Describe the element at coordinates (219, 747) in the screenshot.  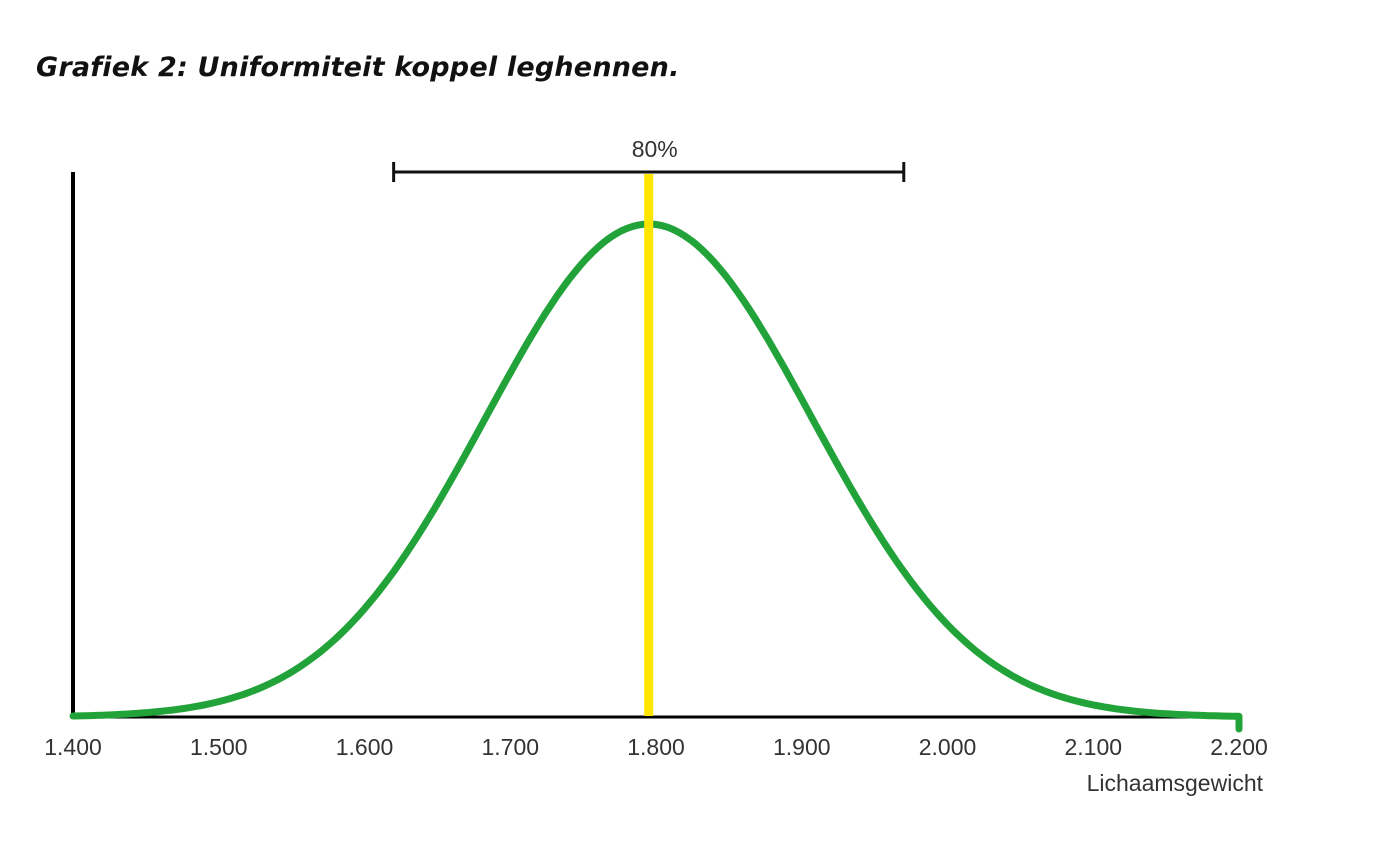
I see `x-tick-label: 1.500` at that location.